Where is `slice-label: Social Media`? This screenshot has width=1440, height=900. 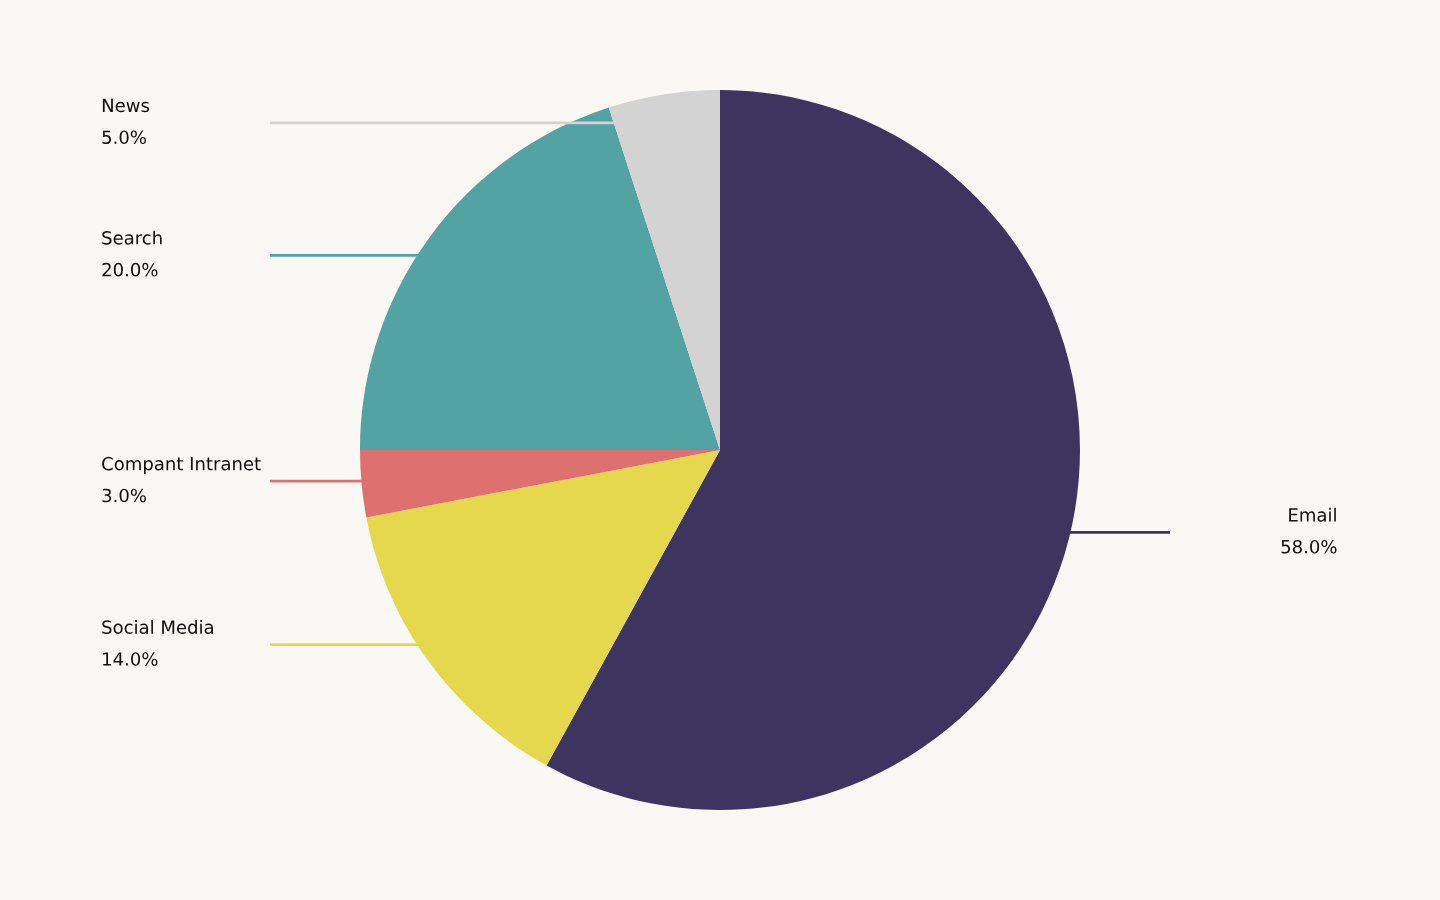 slice-label: Social Media is located at coordinates (157, 627).